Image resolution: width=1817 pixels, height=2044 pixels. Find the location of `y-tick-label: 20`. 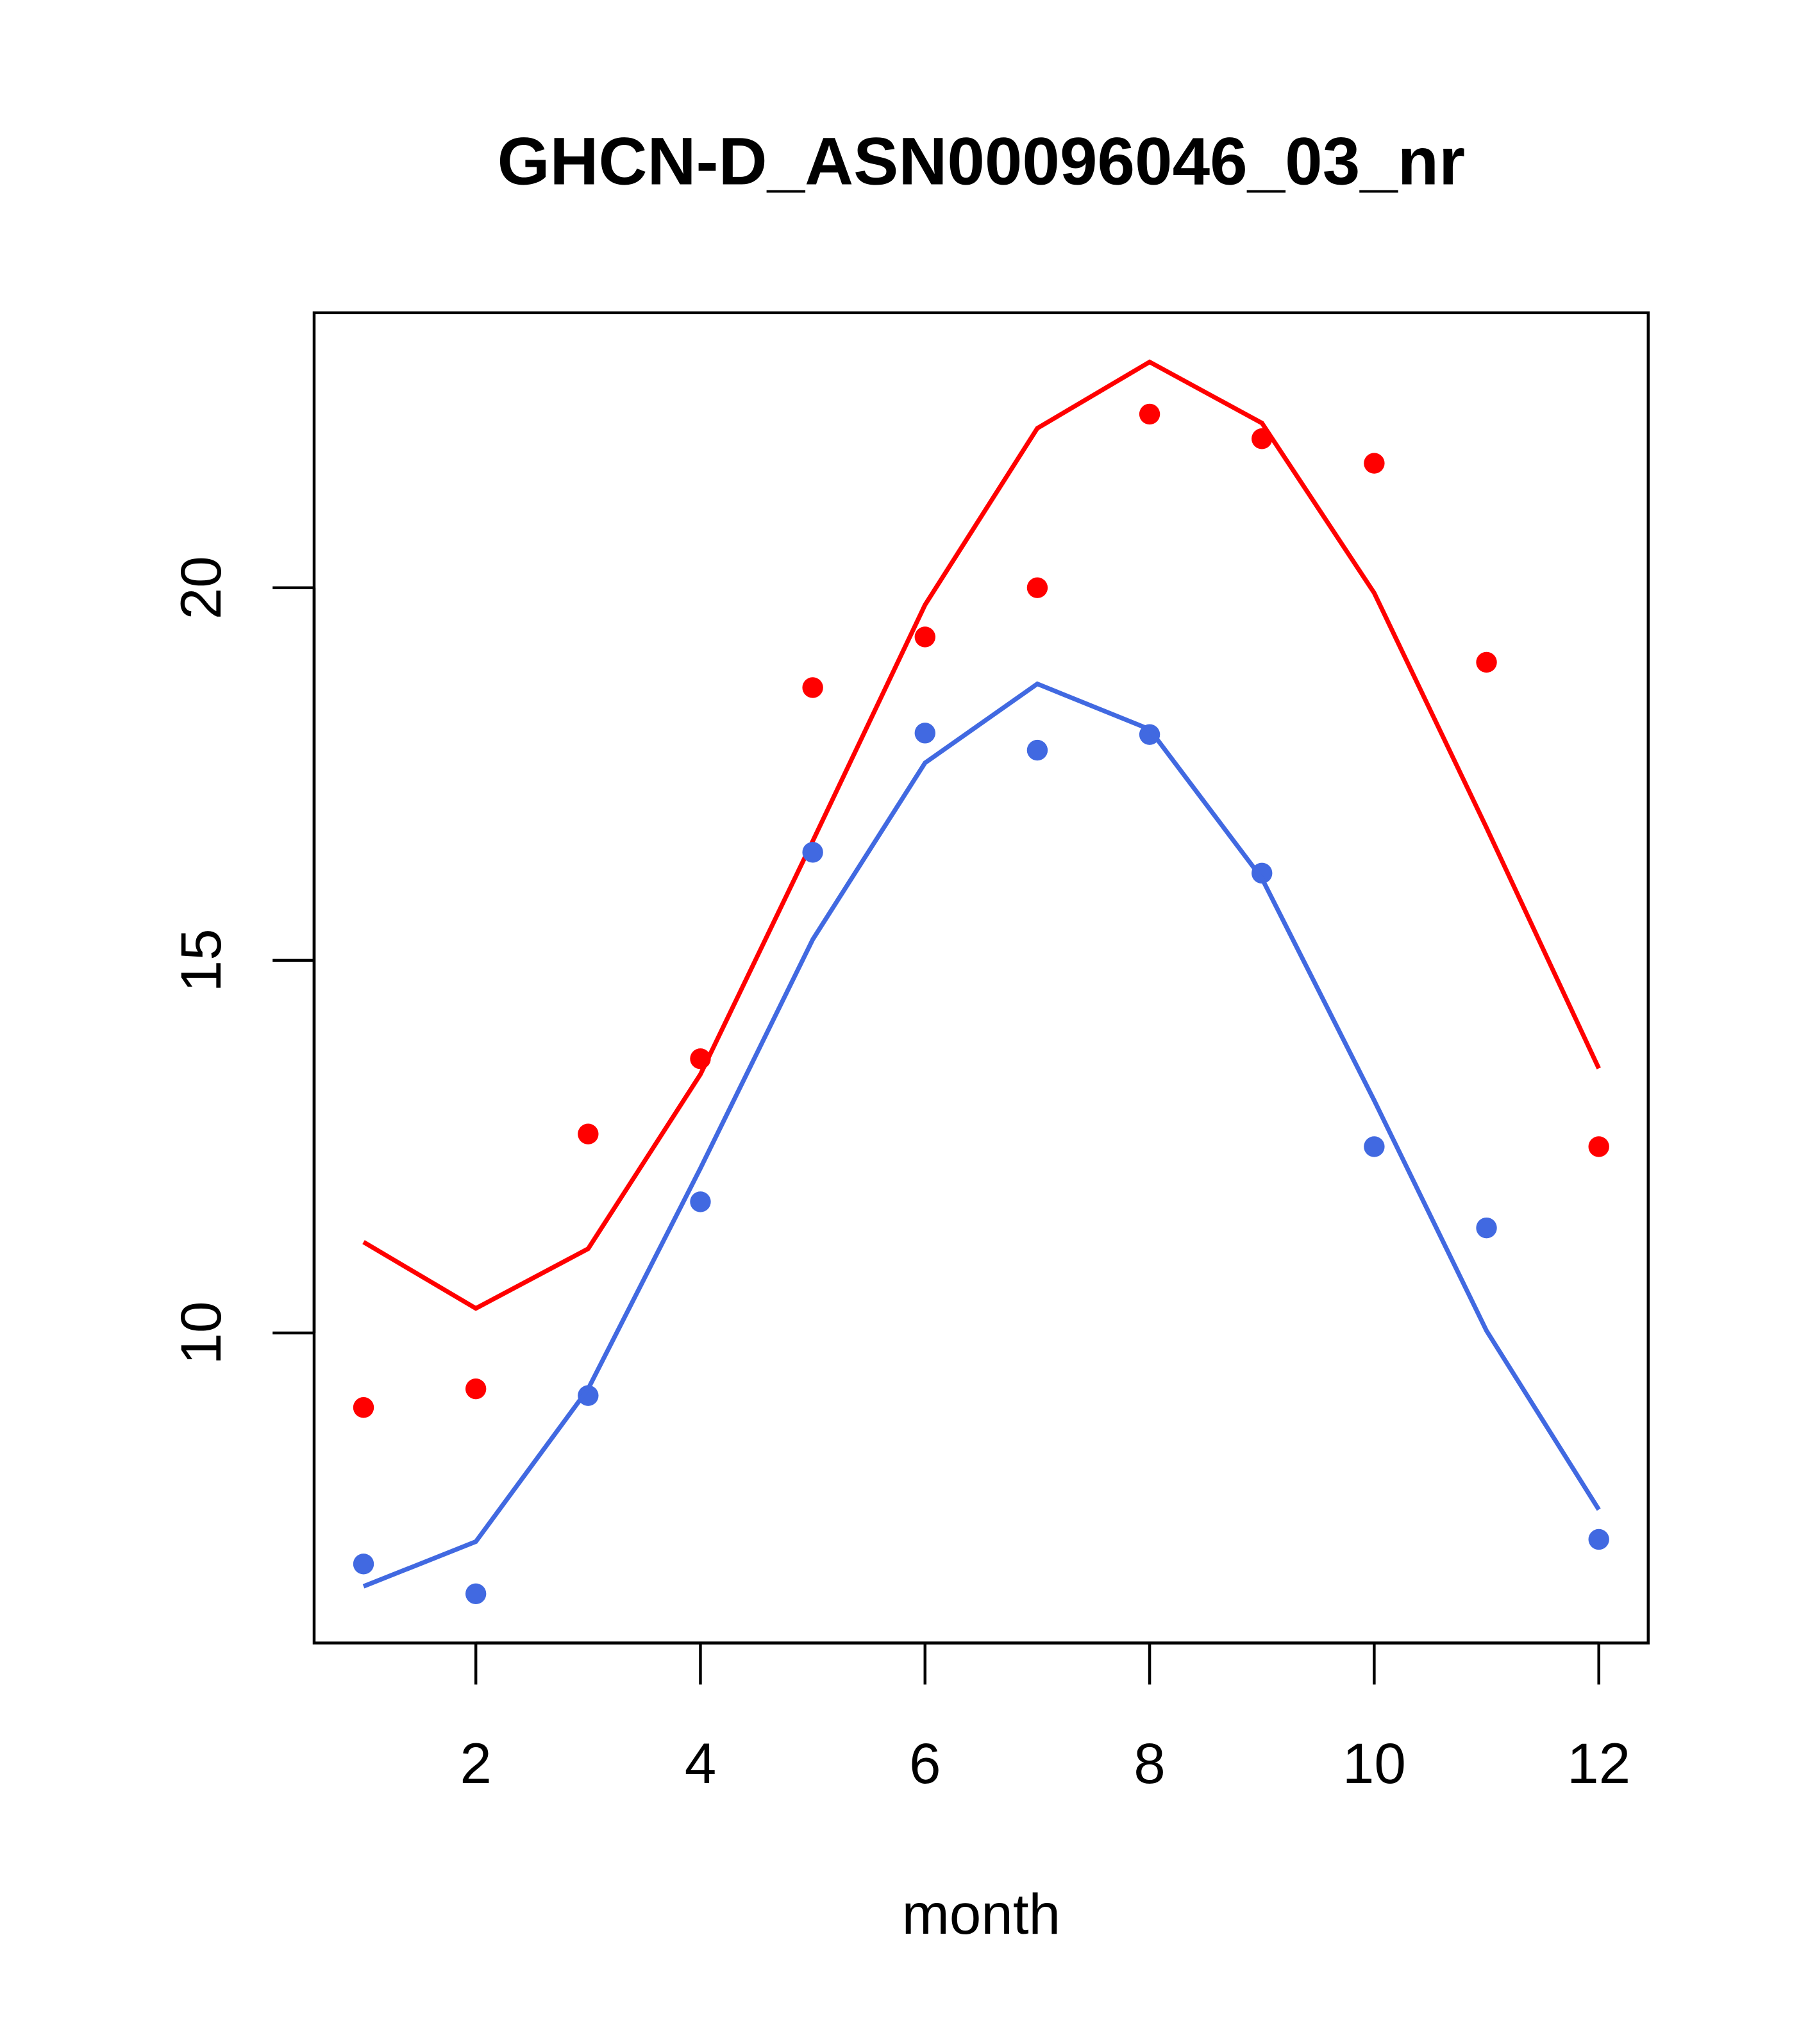

y-tick-label: 20 is located at coordinates (201, 587).